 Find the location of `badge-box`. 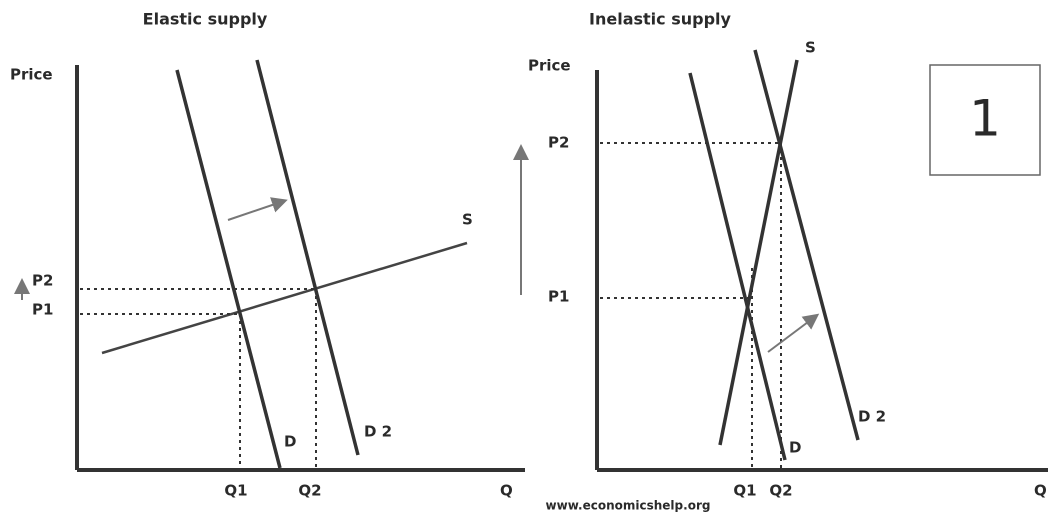

badge-box is located at coordinates (985, 120).